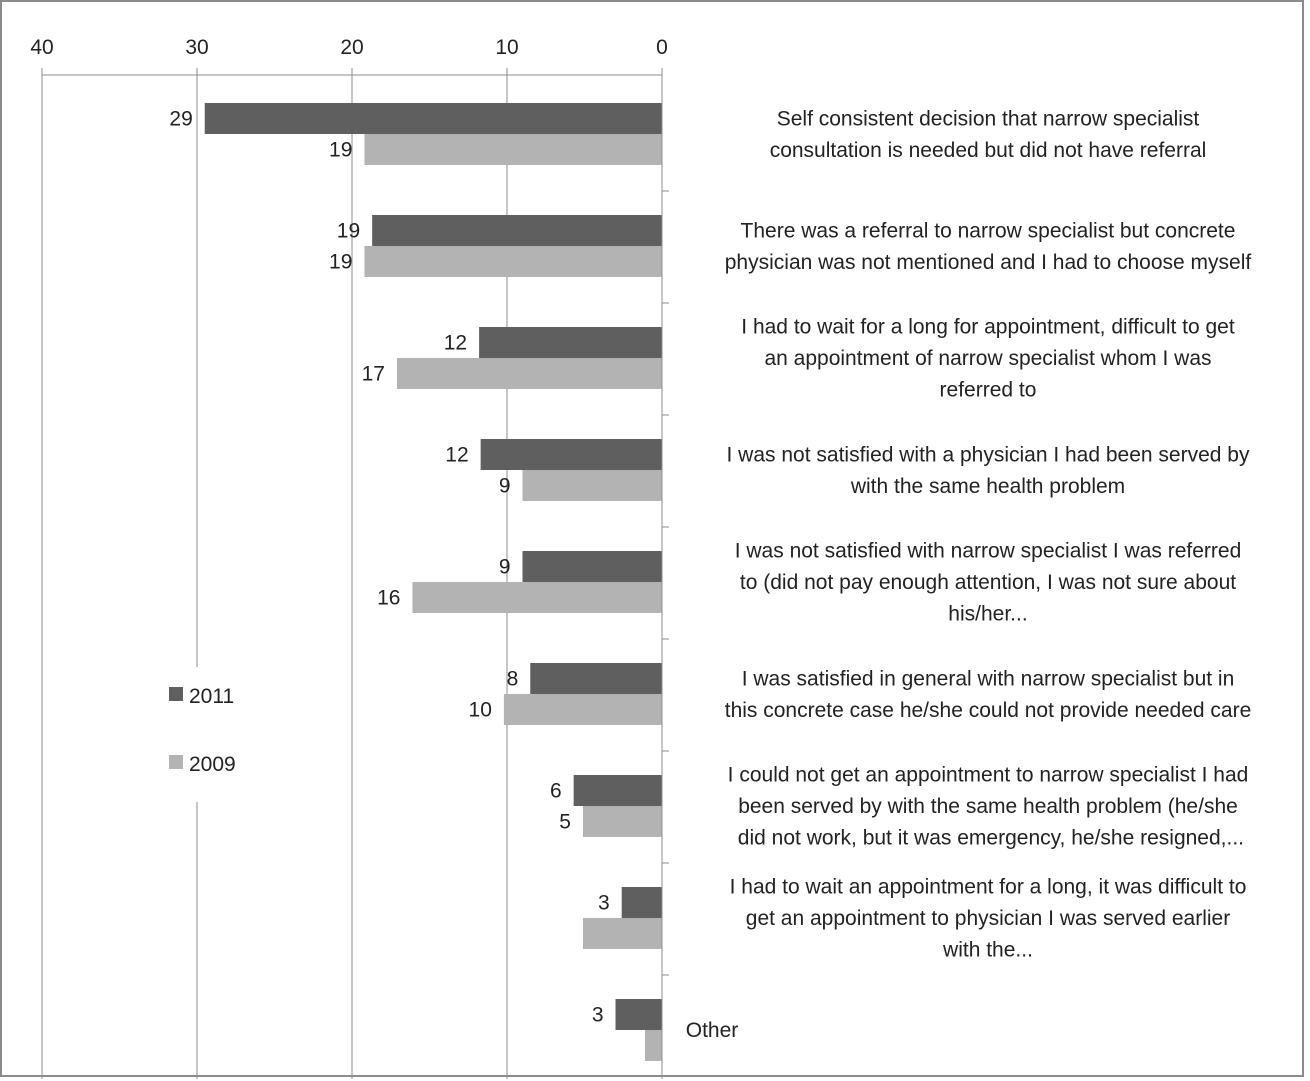  Describe the element at coordinates (212, 764) in the screenshot. I see `legend-label-2009: 2009` at that location.